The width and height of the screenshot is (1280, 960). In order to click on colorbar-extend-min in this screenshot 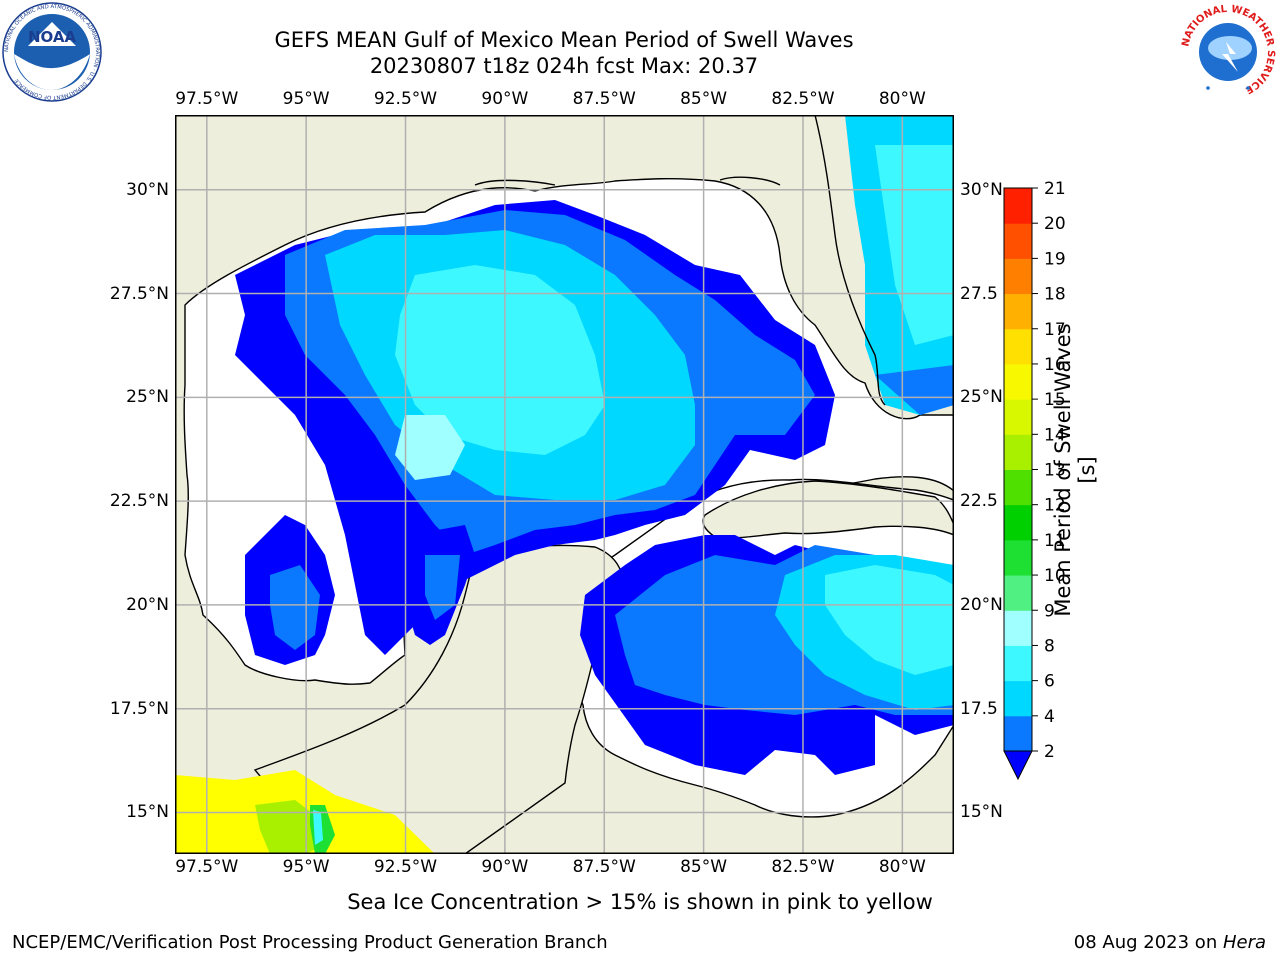, I will do `click(1018, 765)`.